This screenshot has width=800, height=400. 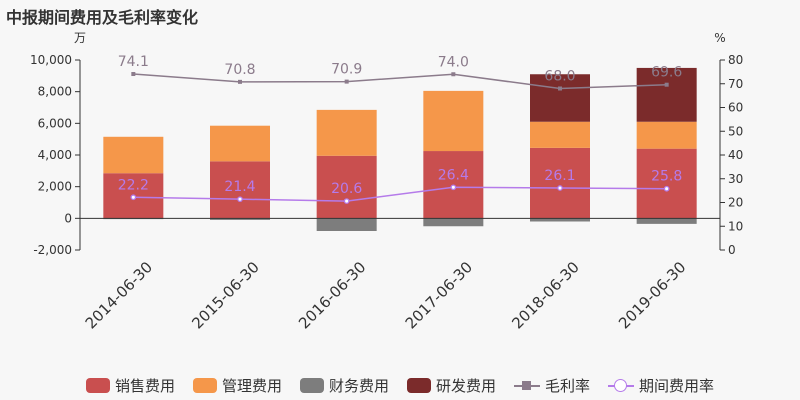 I want to click on category-label: 2017-06-30, so click(x=439, y=295).